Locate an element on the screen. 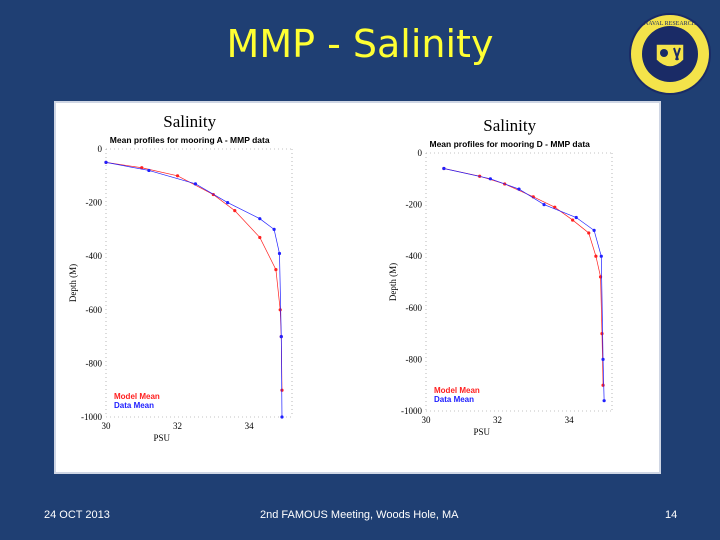 This screenshot has width=720, height=540. footer-date: 24 OCT 2013 is located at coordinates (77, 515).